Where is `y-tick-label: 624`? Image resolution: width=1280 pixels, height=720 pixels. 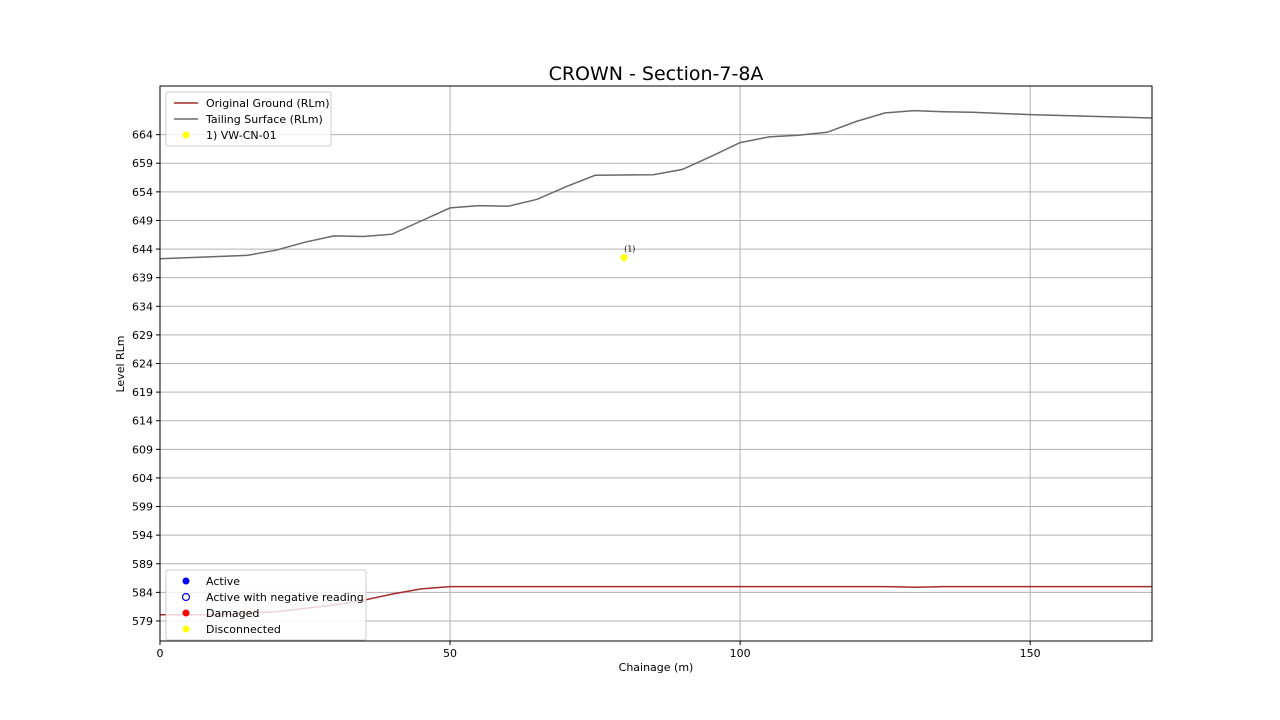 y-tick-label: 624 is located at coordinates (142, 364).